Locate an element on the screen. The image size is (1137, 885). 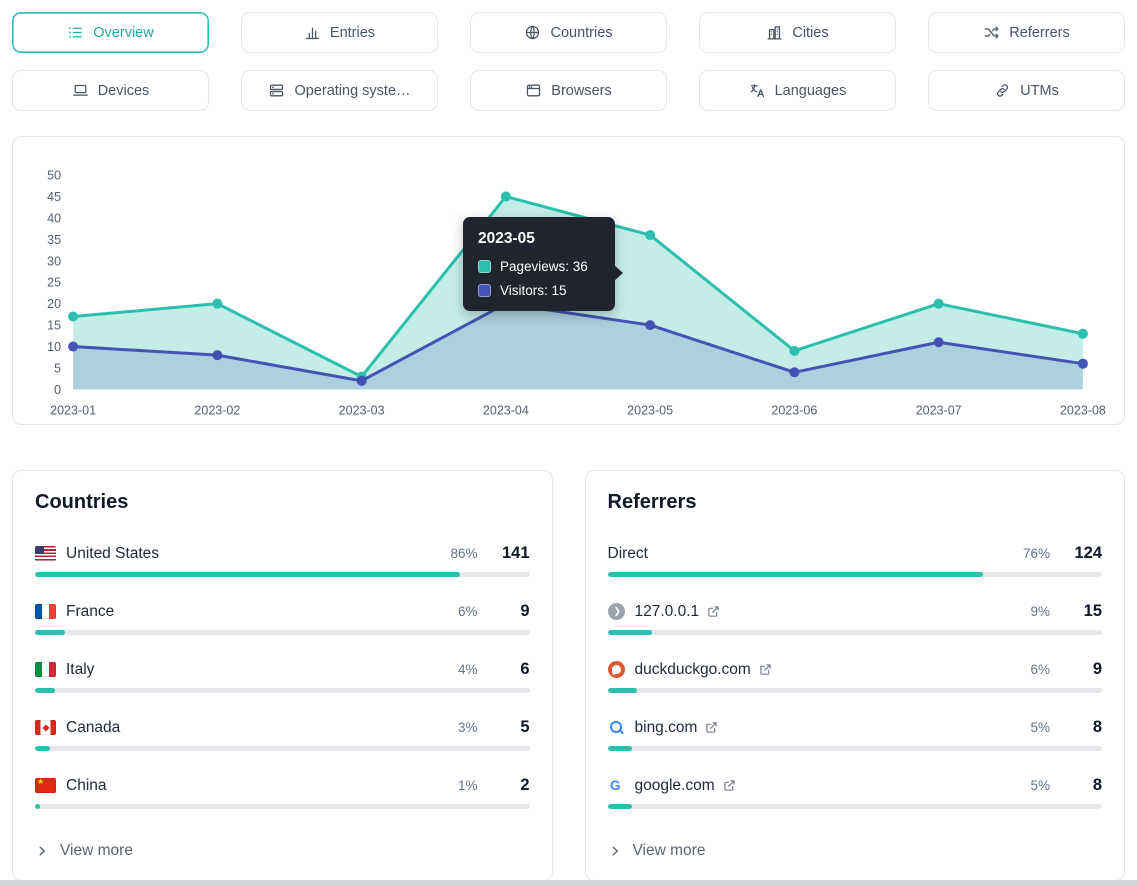
server-icon is located at coordinates (276, 90).